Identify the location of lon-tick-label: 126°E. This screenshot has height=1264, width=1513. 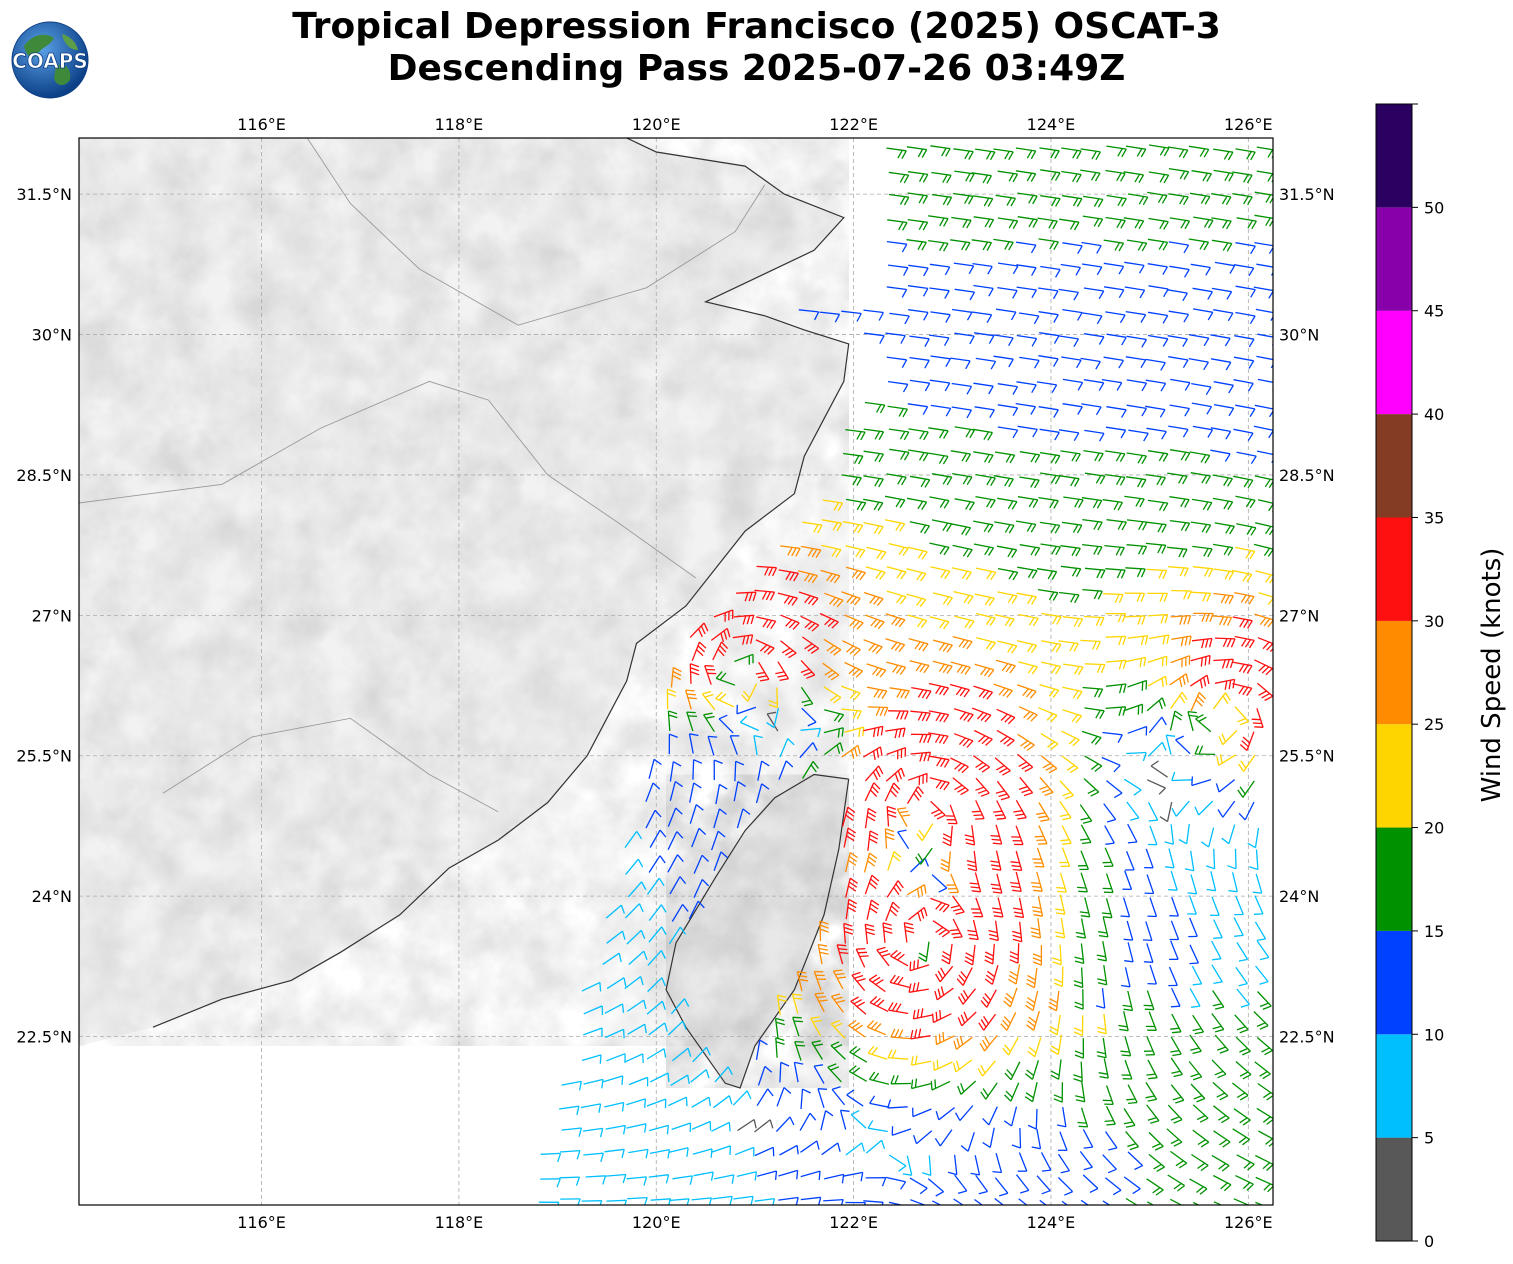
(1248, 124).